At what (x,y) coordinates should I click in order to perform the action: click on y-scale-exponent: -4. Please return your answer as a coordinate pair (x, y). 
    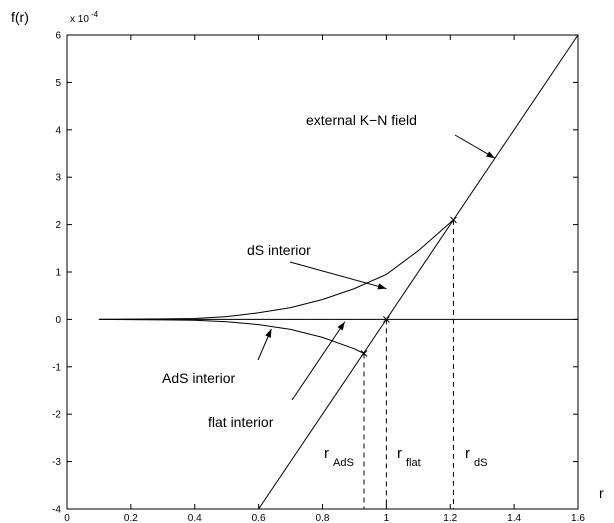
    Looking at the image, I should click on (95, 14).